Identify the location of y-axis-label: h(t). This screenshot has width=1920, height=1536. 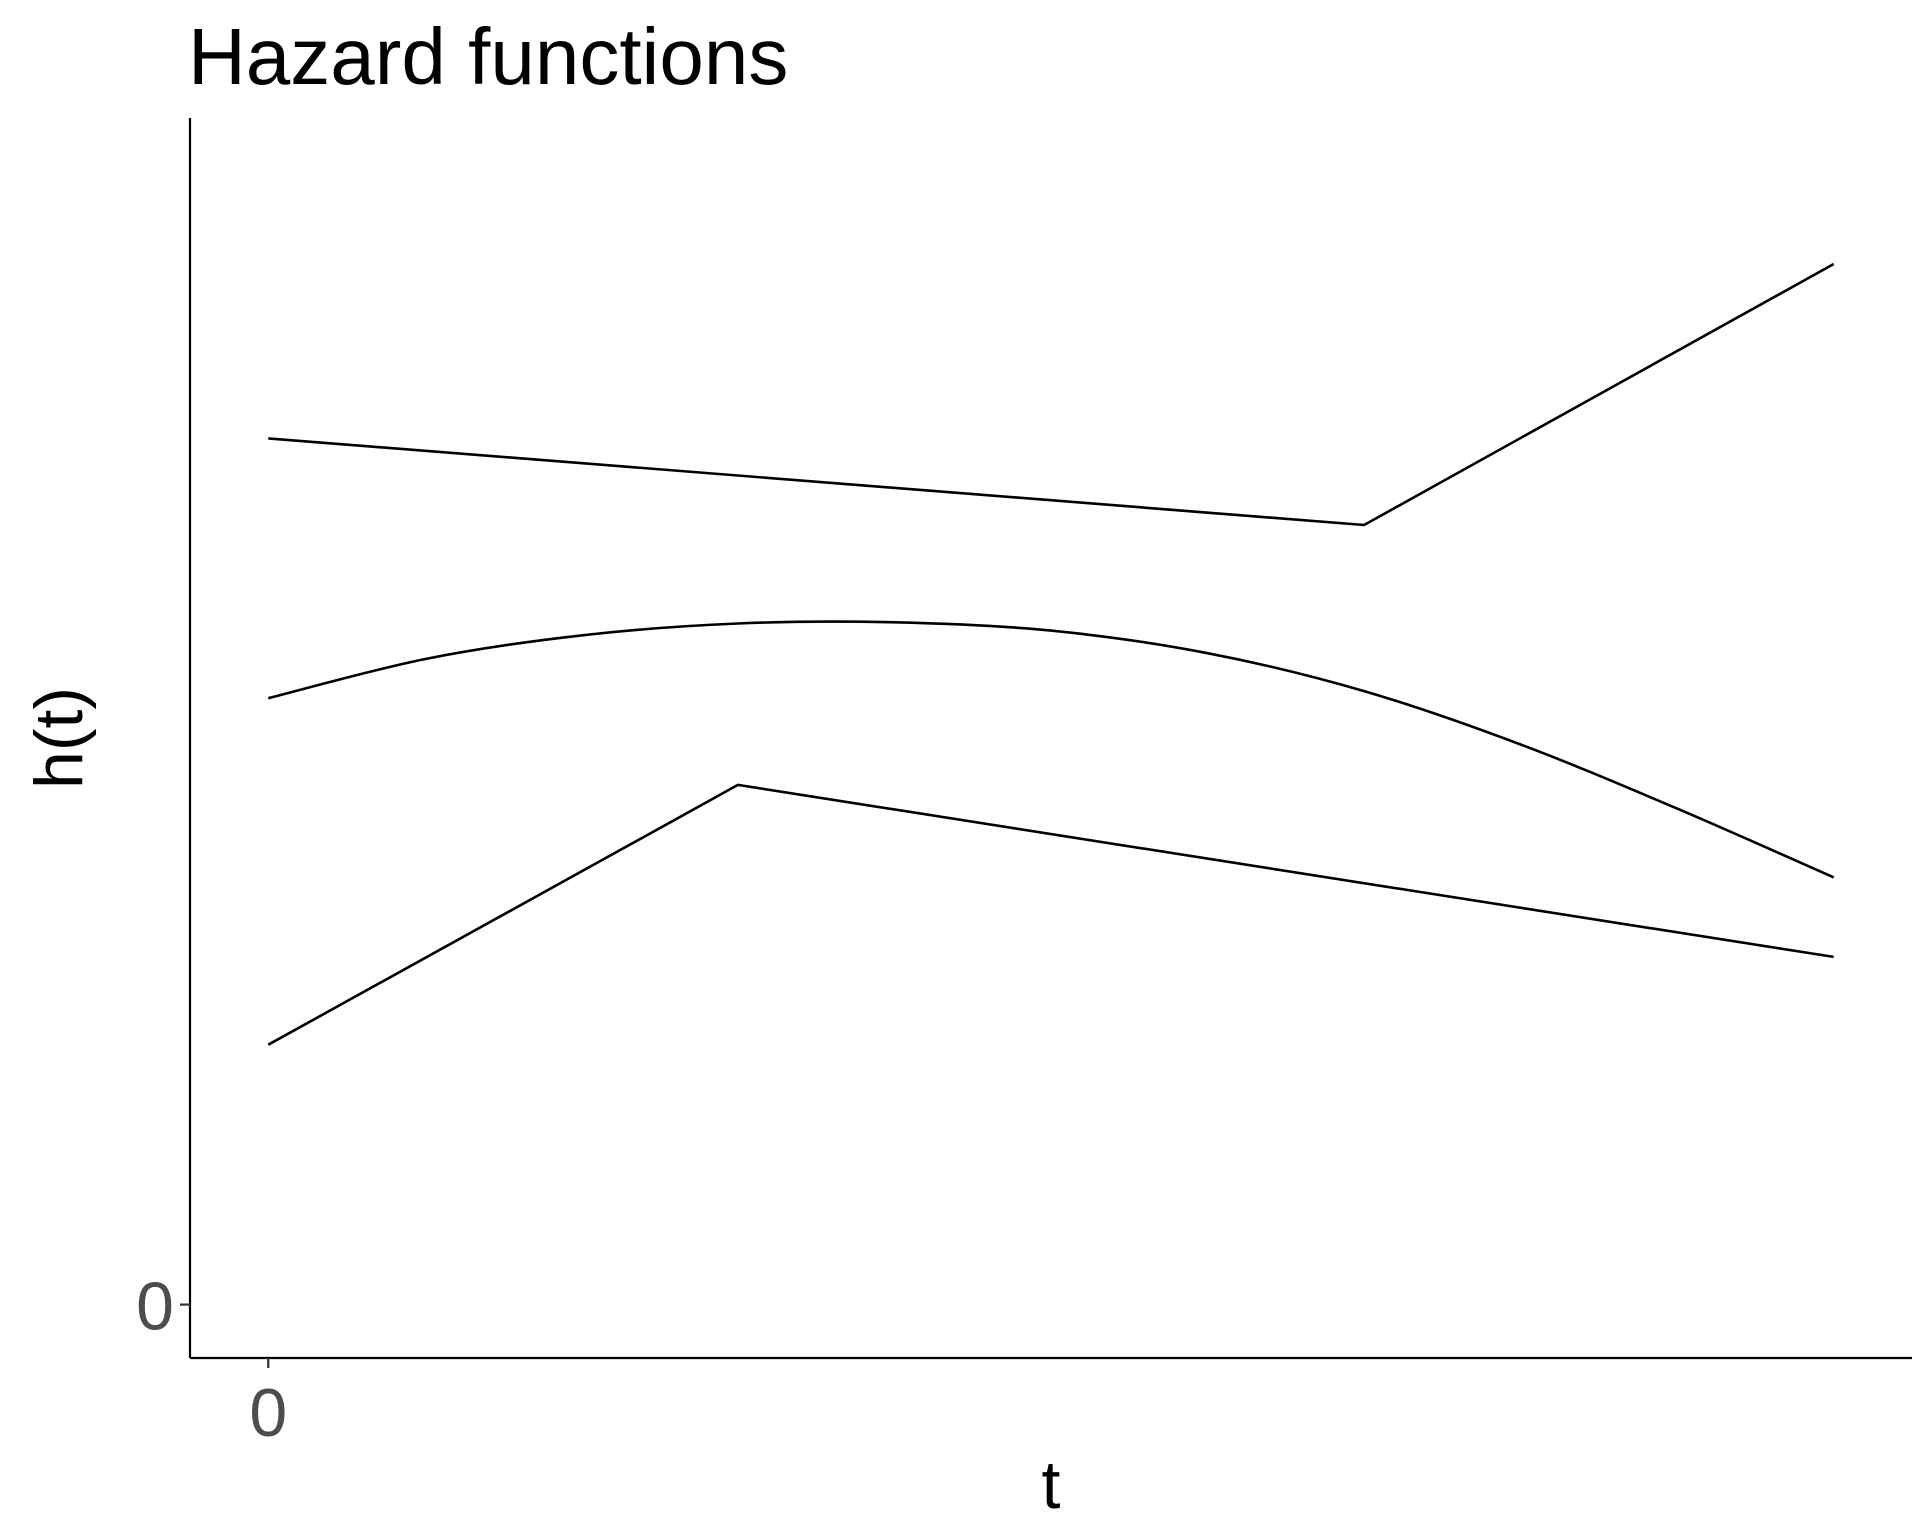
(59, 738).